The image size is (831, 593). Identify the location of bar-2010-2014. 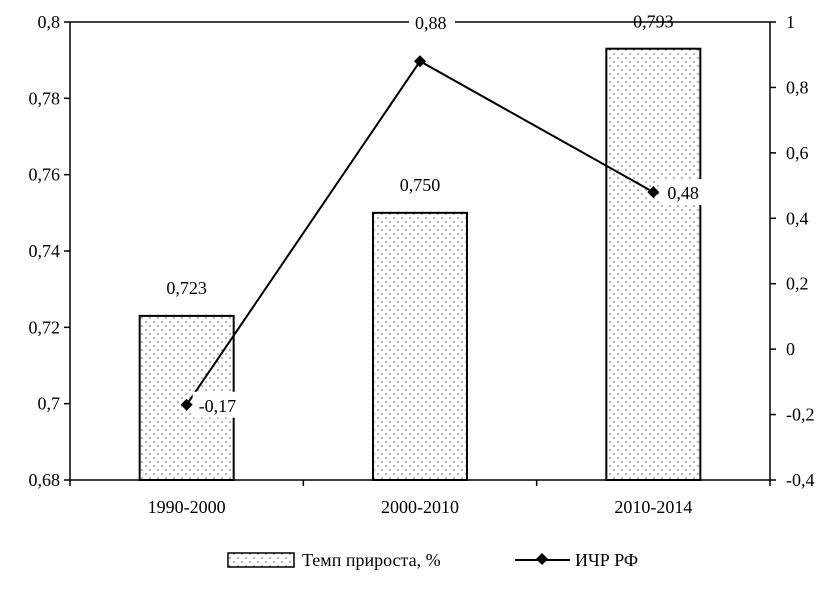
(653, 264).